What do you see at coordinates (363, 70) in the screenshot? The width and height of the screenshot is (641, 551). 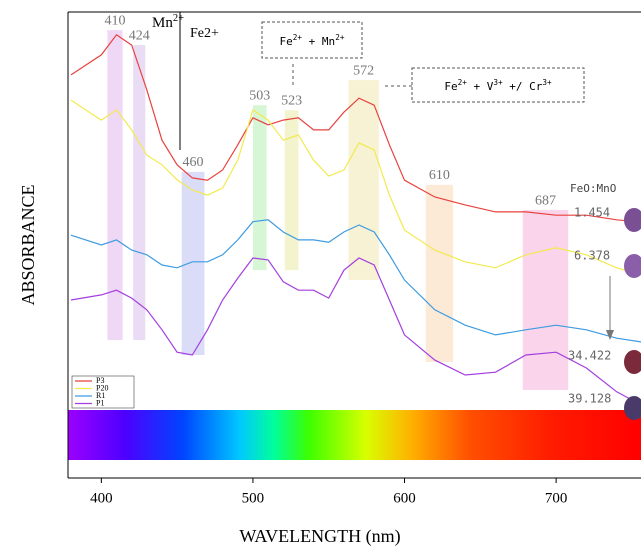 I see `band-label: 572` at bounding box center [363, 70].